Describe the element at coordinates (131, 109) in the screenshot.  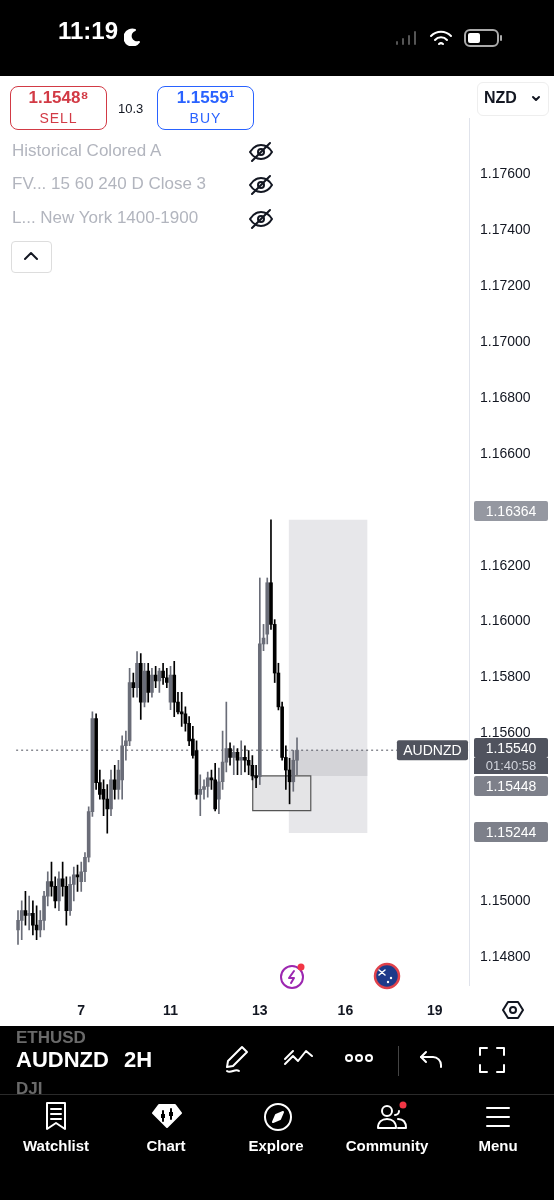
I see `text: 10.3` at that location.